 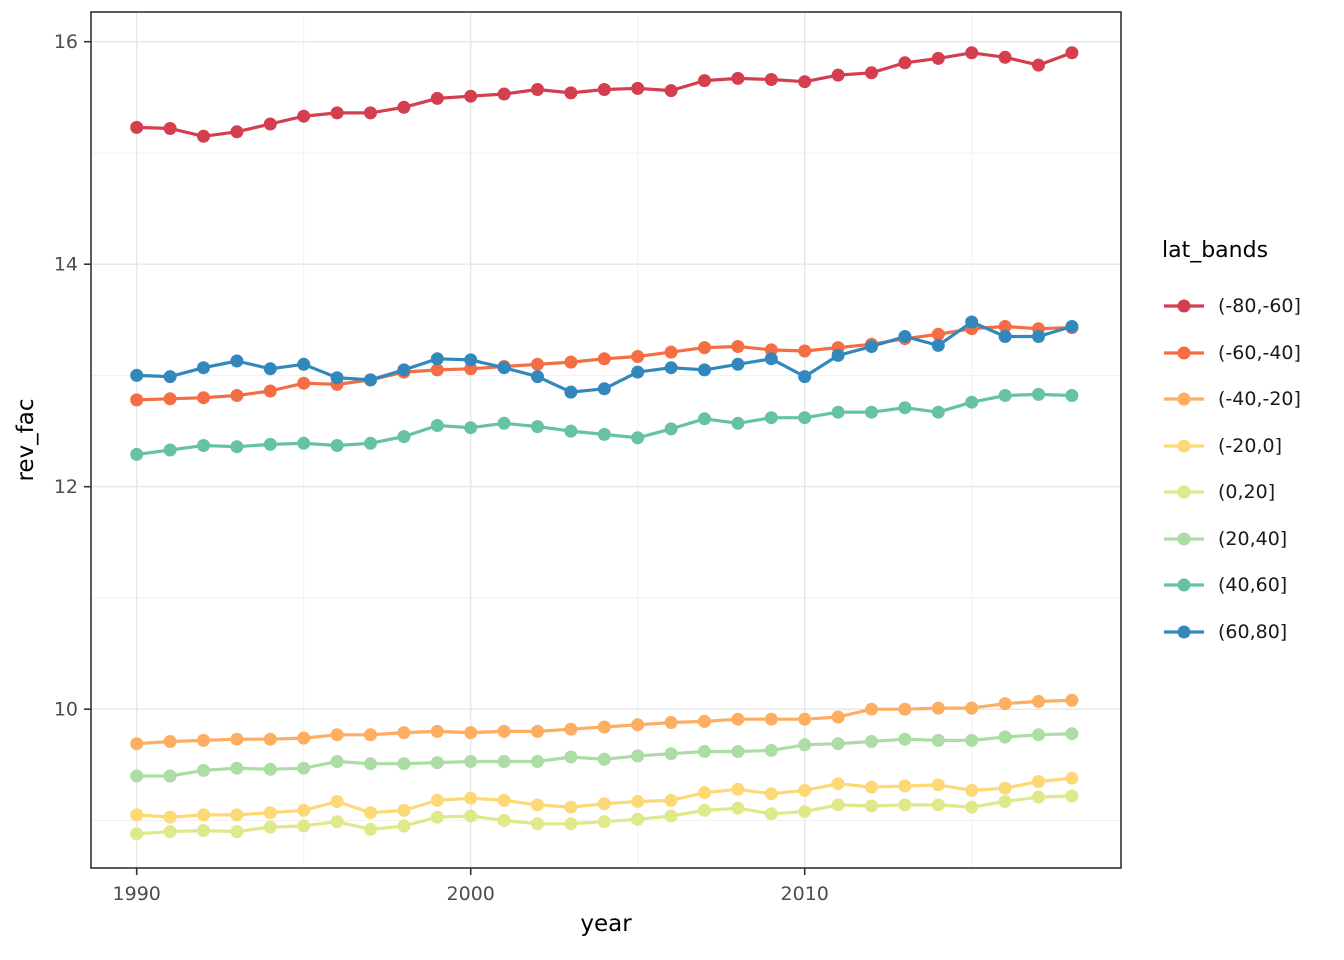 I want to click on legend-item: (-40,-20], so click(x=1251, y=399).